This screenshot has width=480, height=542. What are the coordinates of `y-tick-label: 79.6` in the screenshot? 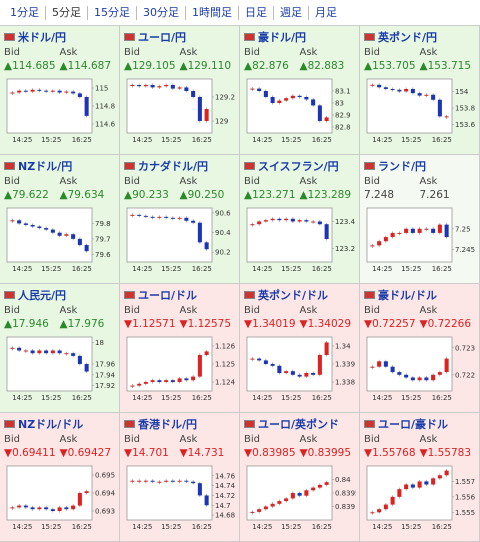 It's located at (103, 255).